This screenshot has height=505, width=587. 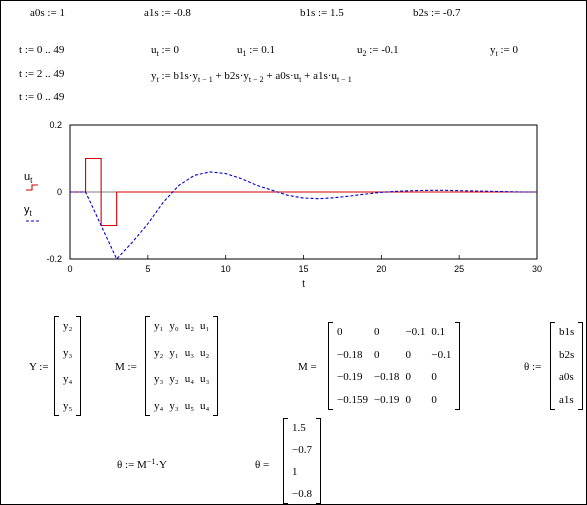 What do you see at coordinates (69, 269) in the screenshot?
I see `x-tick-label: 0` at bounding box center [69, 269].